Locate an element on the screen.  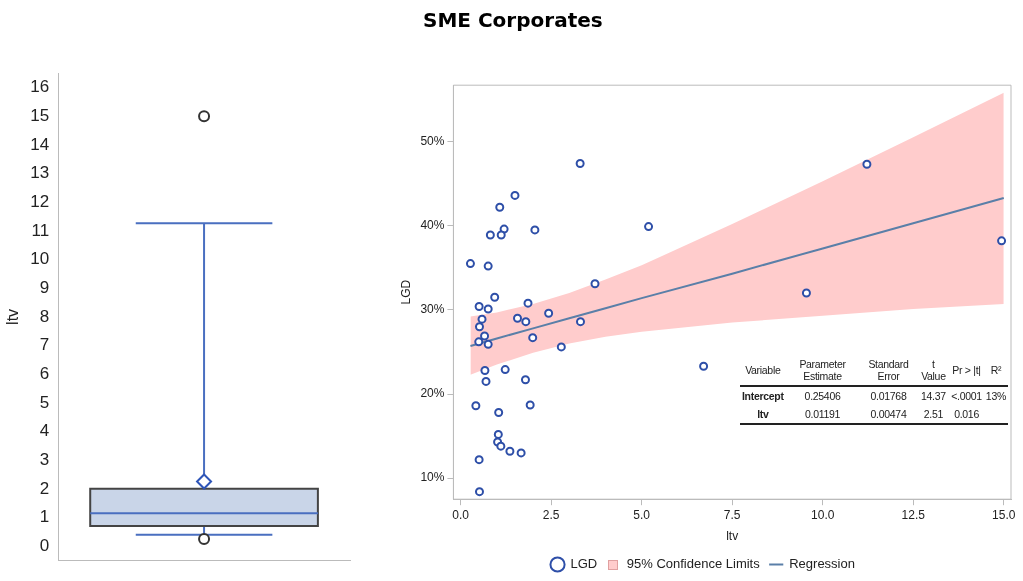
annotation: 0.01768 is located at coordinates (888, 396).